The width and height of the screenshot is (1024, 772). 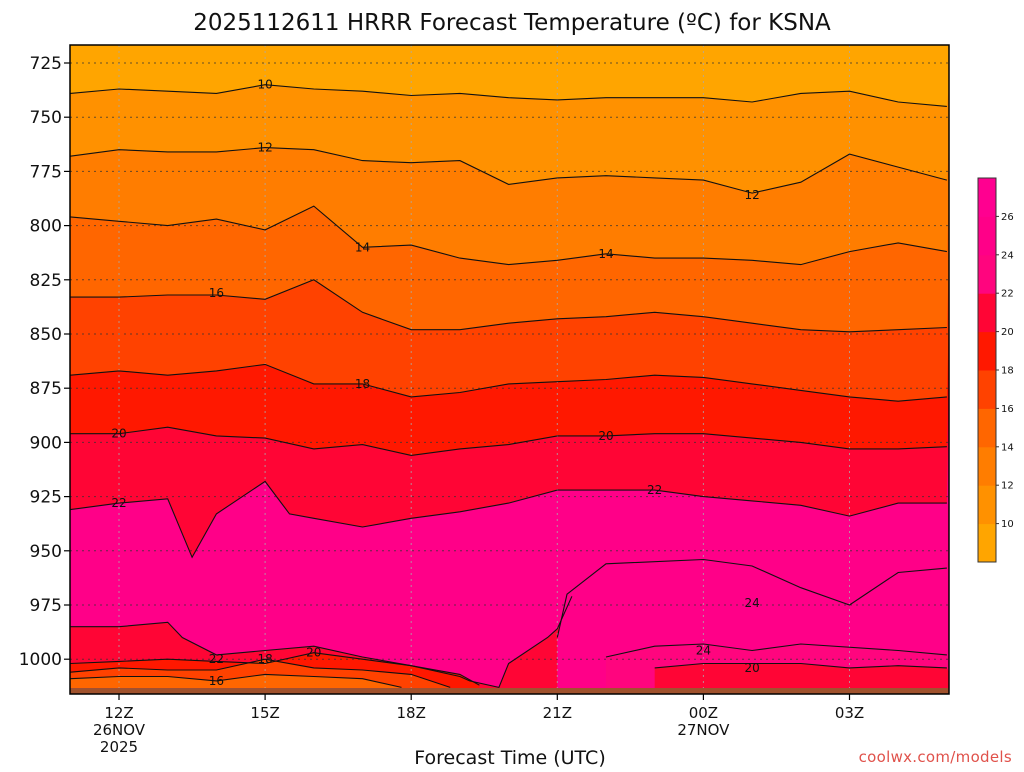 What do you see at coordinates (46, 606) in the screenshot?
I see `y-tick-label: 975` at bounding box center [46, 606].